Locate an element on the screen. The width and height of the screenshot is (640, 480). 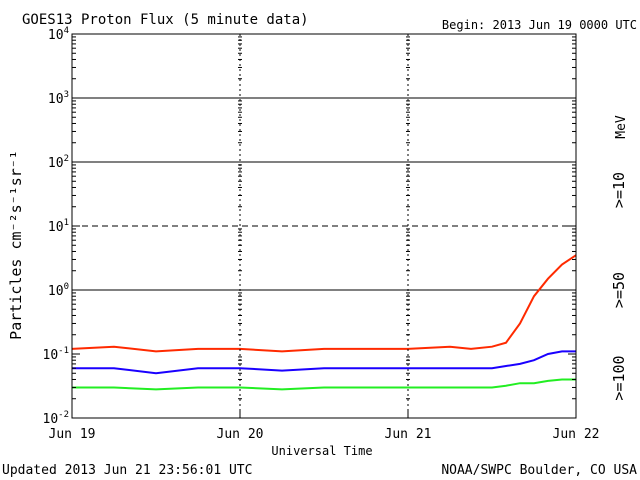
x-axis-label: Universal Time is located at coordinates (321, 451).